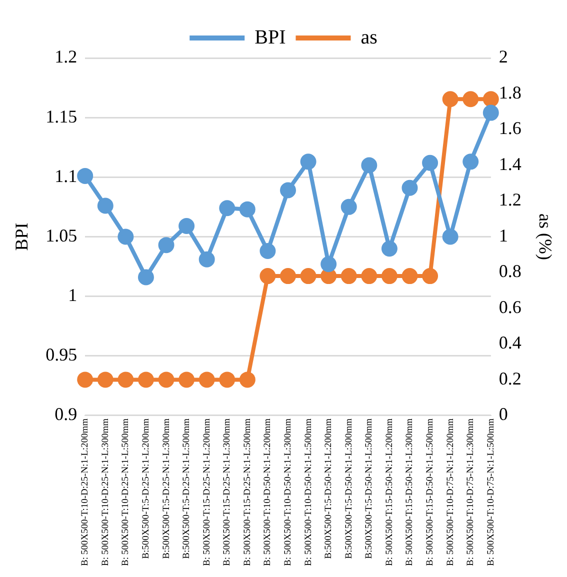  Describe the element at coordinates (62, 354) in the screenshot. I see `y-tick-label: 0.95` at that location.